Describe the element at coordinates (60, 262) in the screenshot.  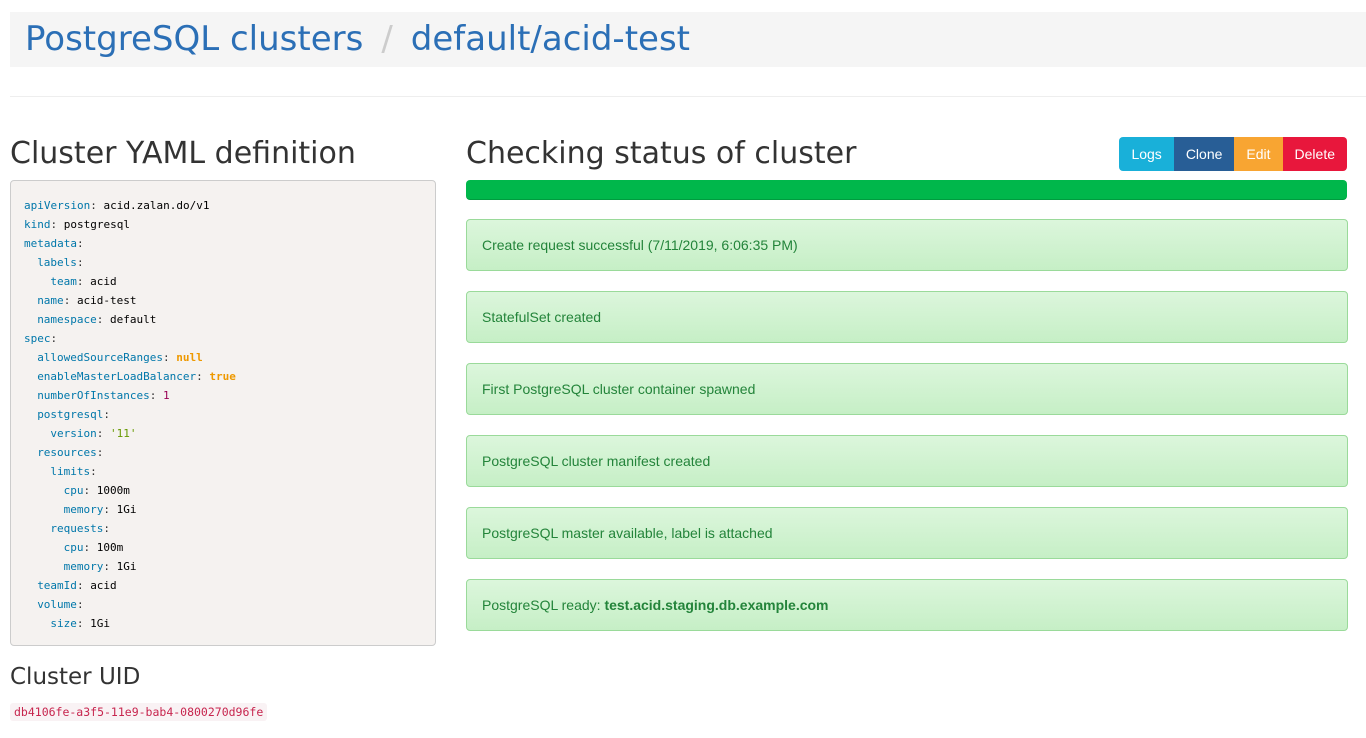
I see `yaml-key: labels` at that location.